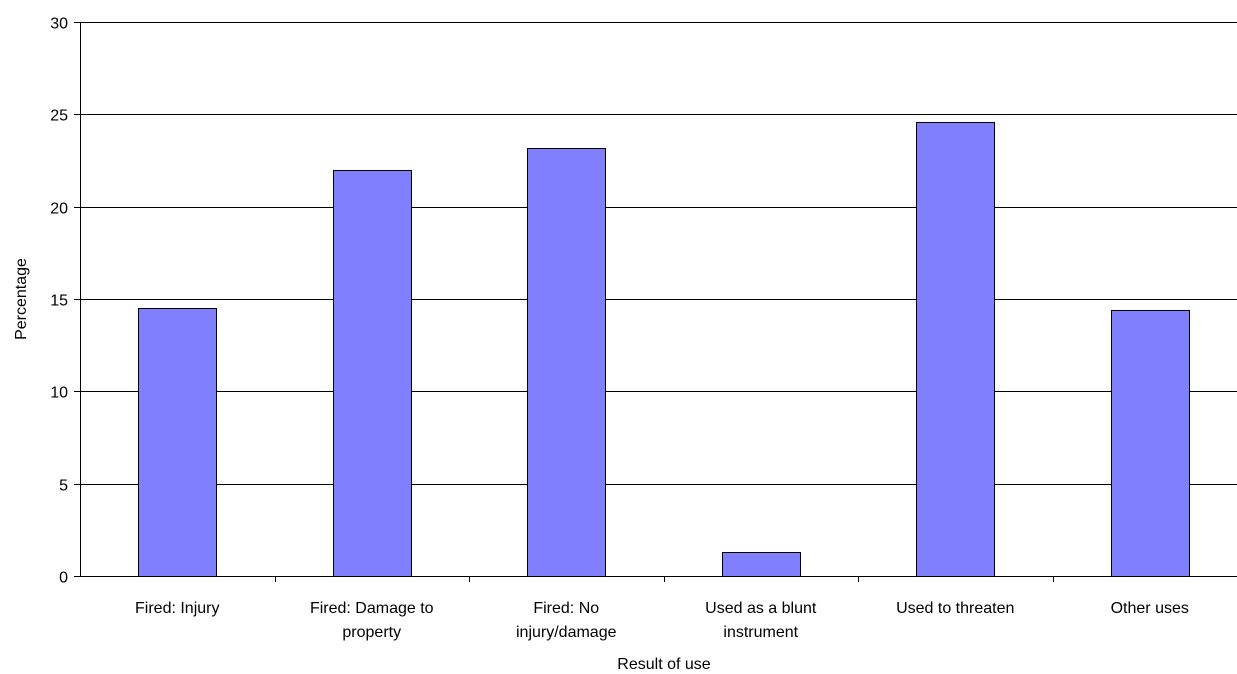  I want to click on x-tick-label: Fired: Damage to property, so click(372, 620).